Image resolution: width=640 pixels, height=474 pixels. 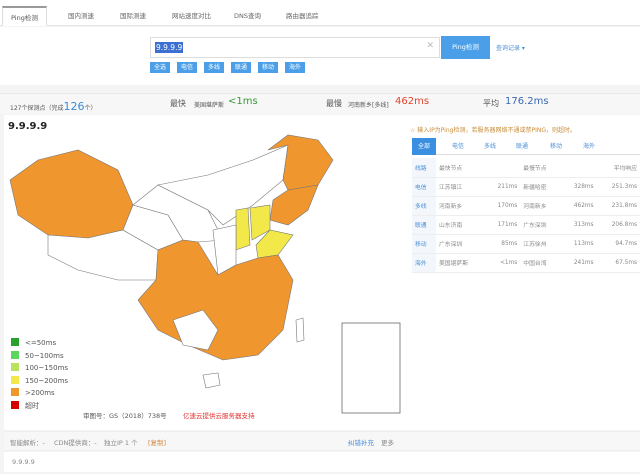 I want to click on line-tag-all: 全选, so click(x=160, y=67).